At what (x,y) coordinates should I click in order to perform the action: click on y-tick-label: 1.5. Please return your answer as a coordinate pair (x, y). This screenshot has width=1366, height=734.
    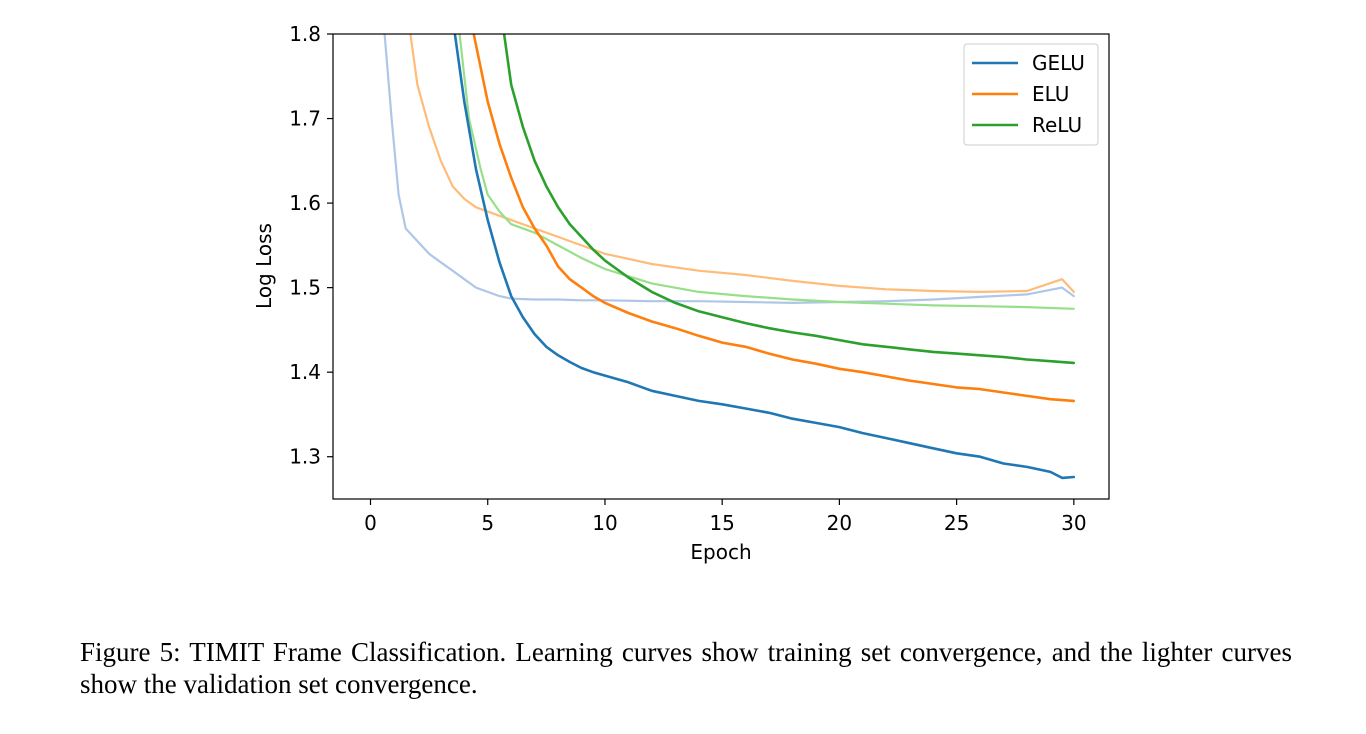
    Looking at the image, I should click on (305, 288).